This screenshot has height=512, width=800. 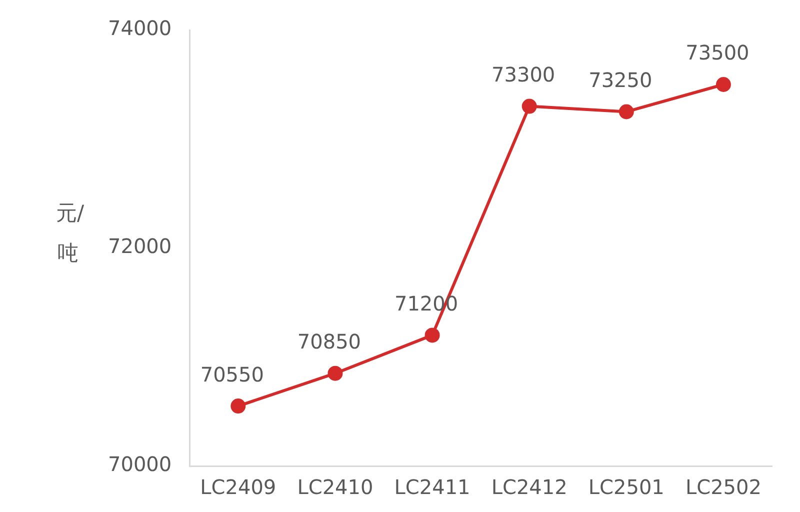 What do you see at coordinates (718, 52) in the screenshot?
I see `data-label: 73500` at bounding box center [718, 52].